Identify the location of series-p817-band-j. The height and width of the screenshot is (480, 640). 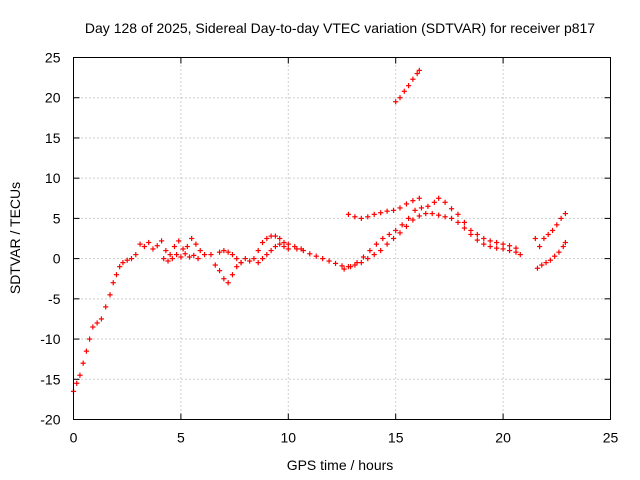
(407, 86).